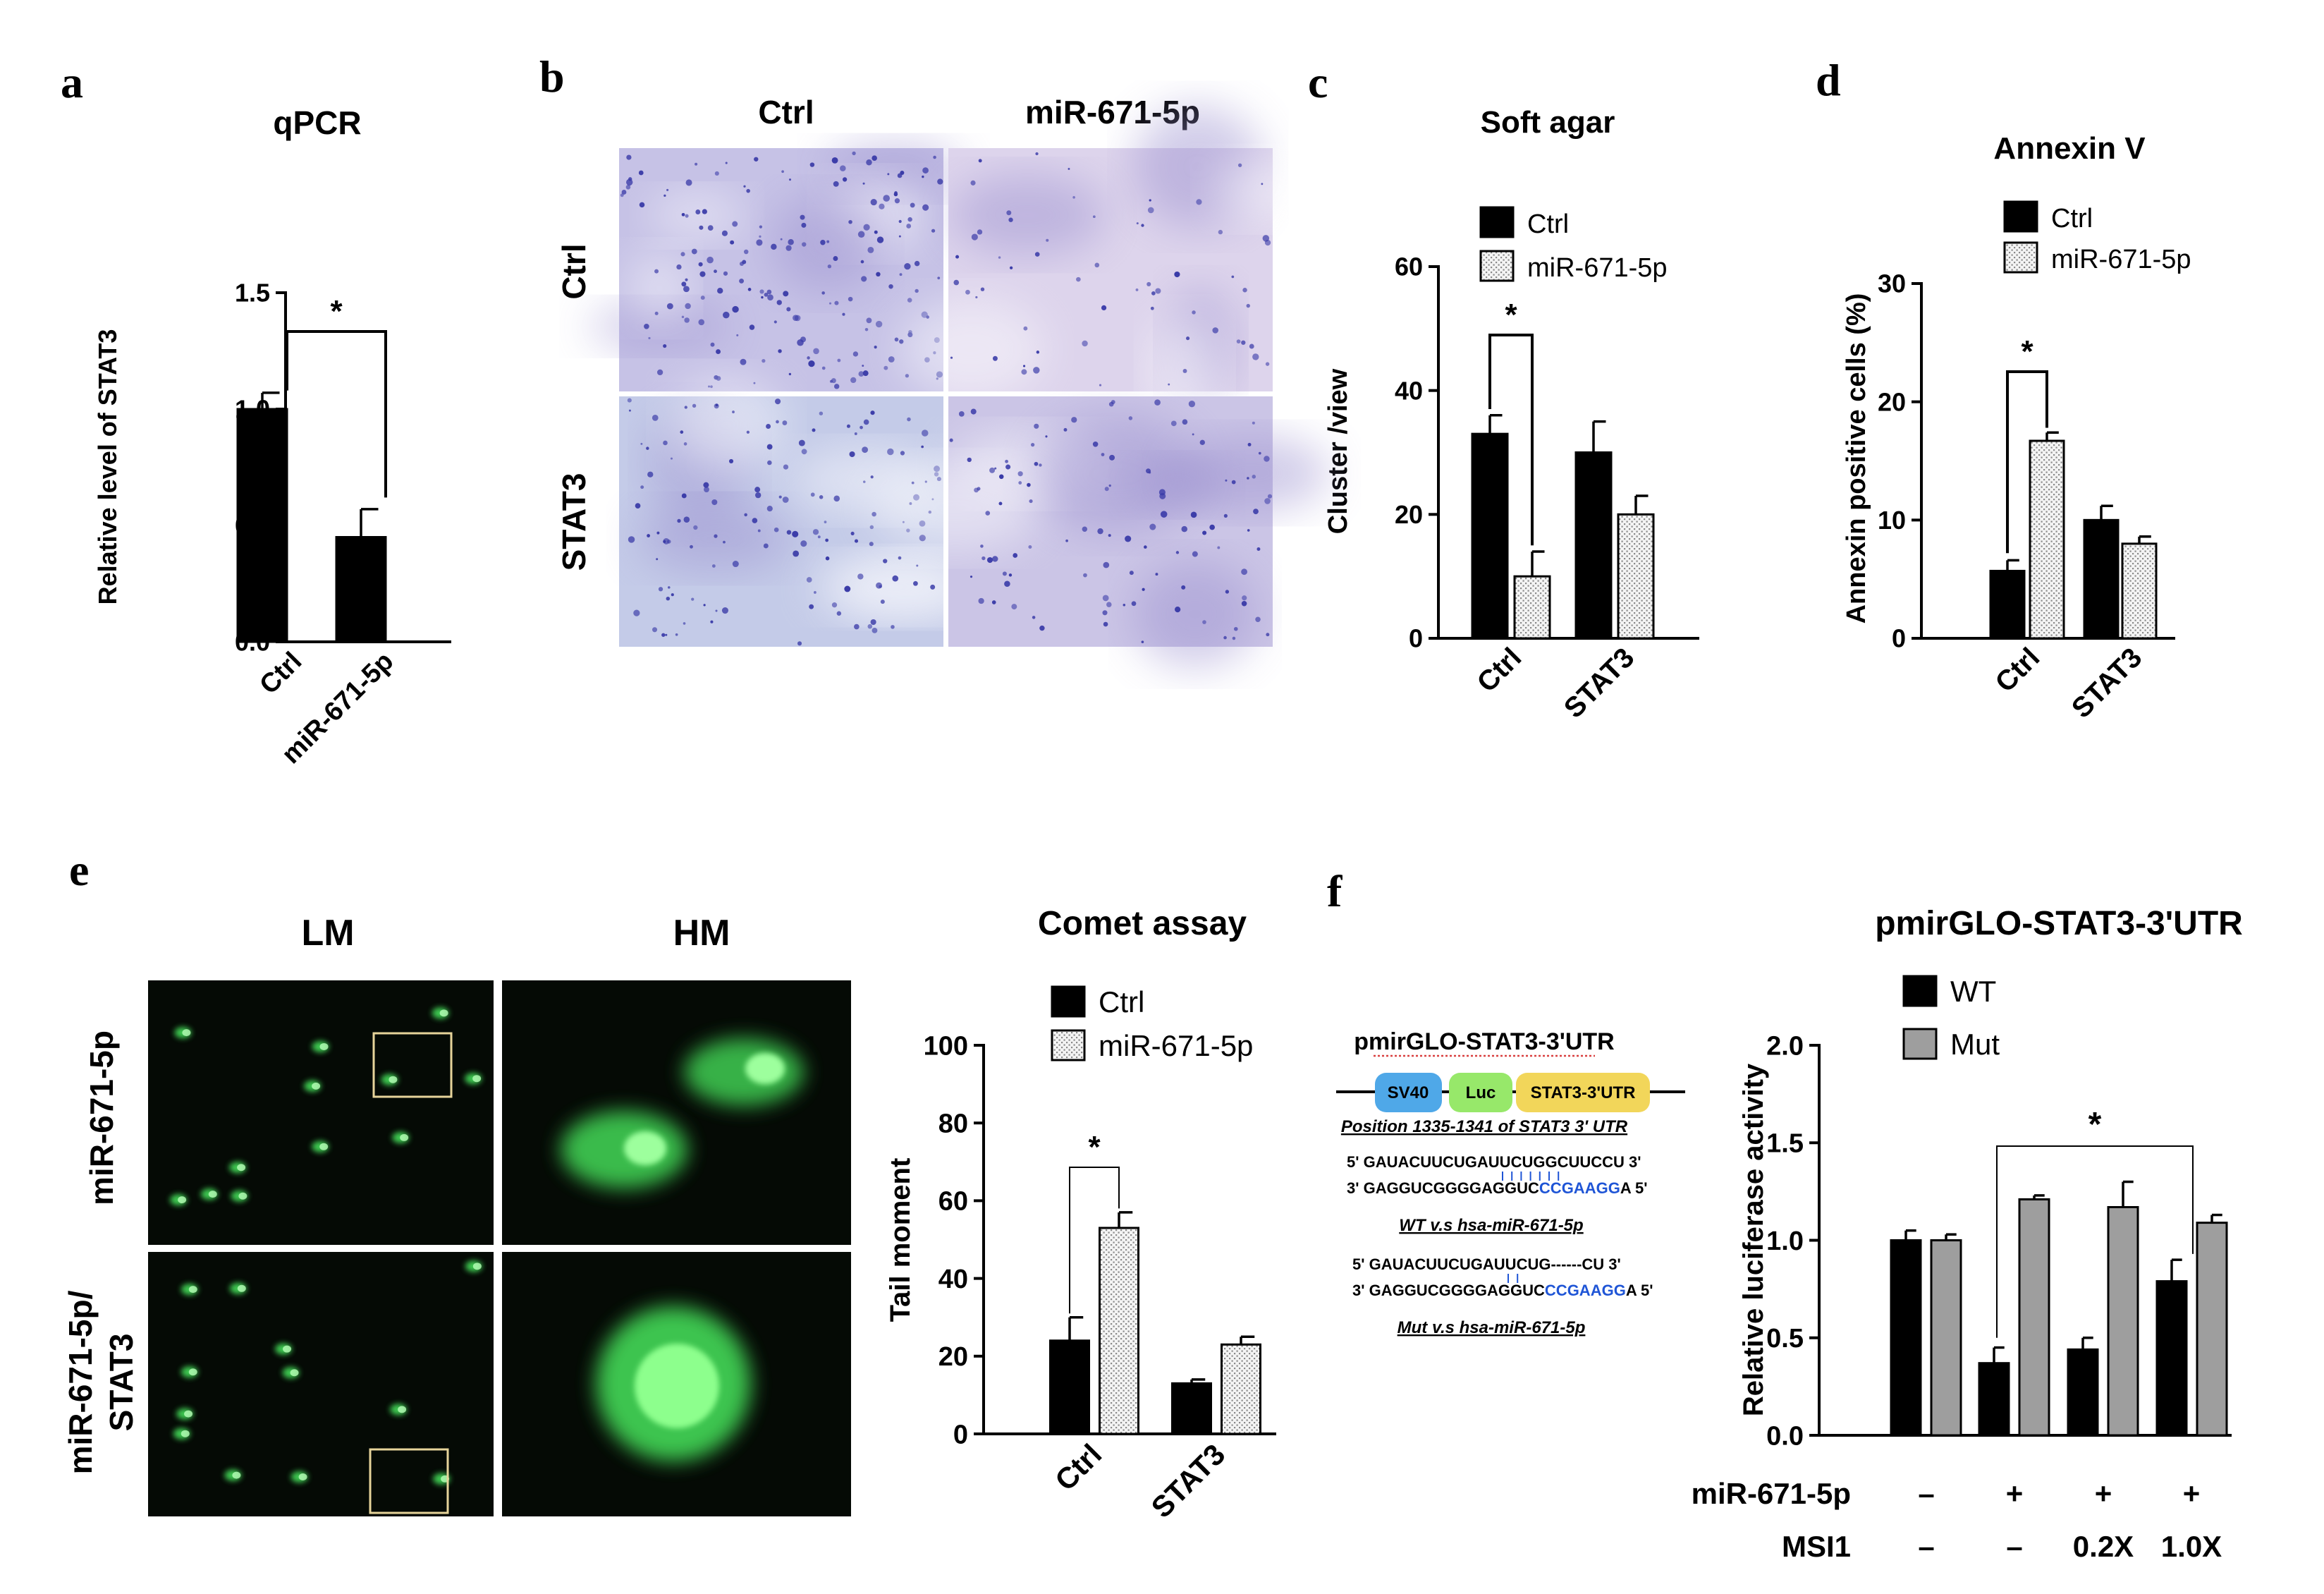 The width and height of the screenshot is (2324, 1594). I want to click on category-label: Ctrl, so click(1078, 1467).